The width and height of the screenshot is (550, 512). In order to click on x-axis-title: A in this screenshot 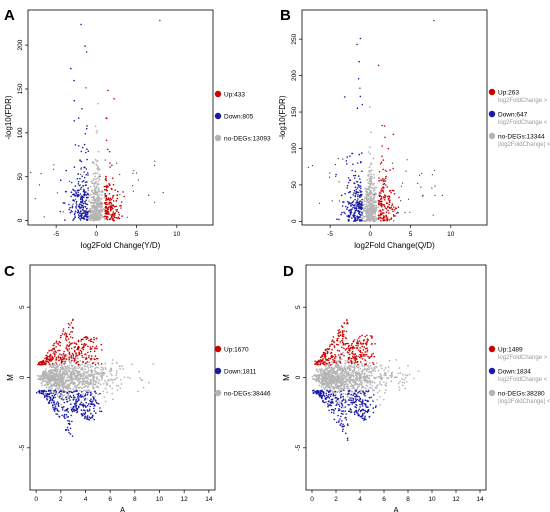, I will do `click(123, 509)`.